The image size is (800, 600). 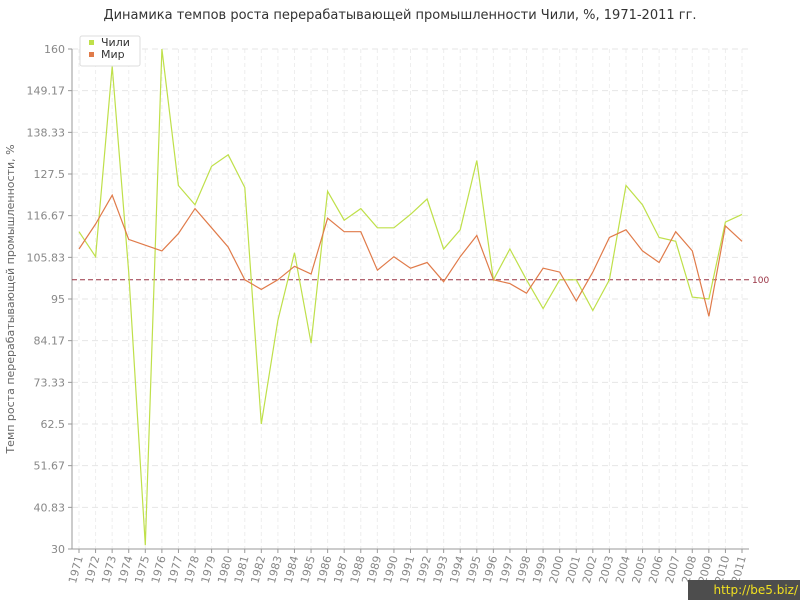 I want to click on legend-label: Чили, so click(x=115, y=42).